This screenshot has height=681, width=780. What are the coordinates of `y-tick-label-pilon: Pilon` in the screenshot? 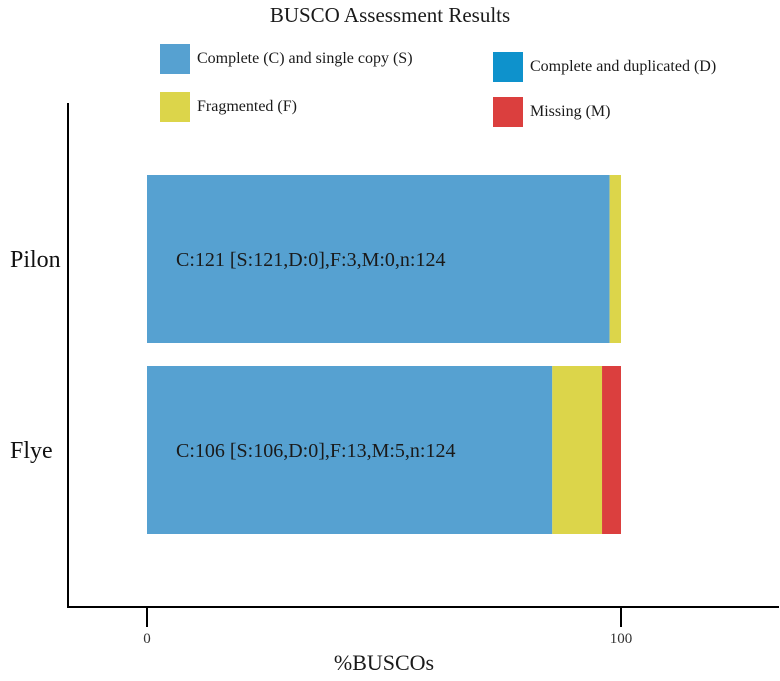 It's located at (35, 260).